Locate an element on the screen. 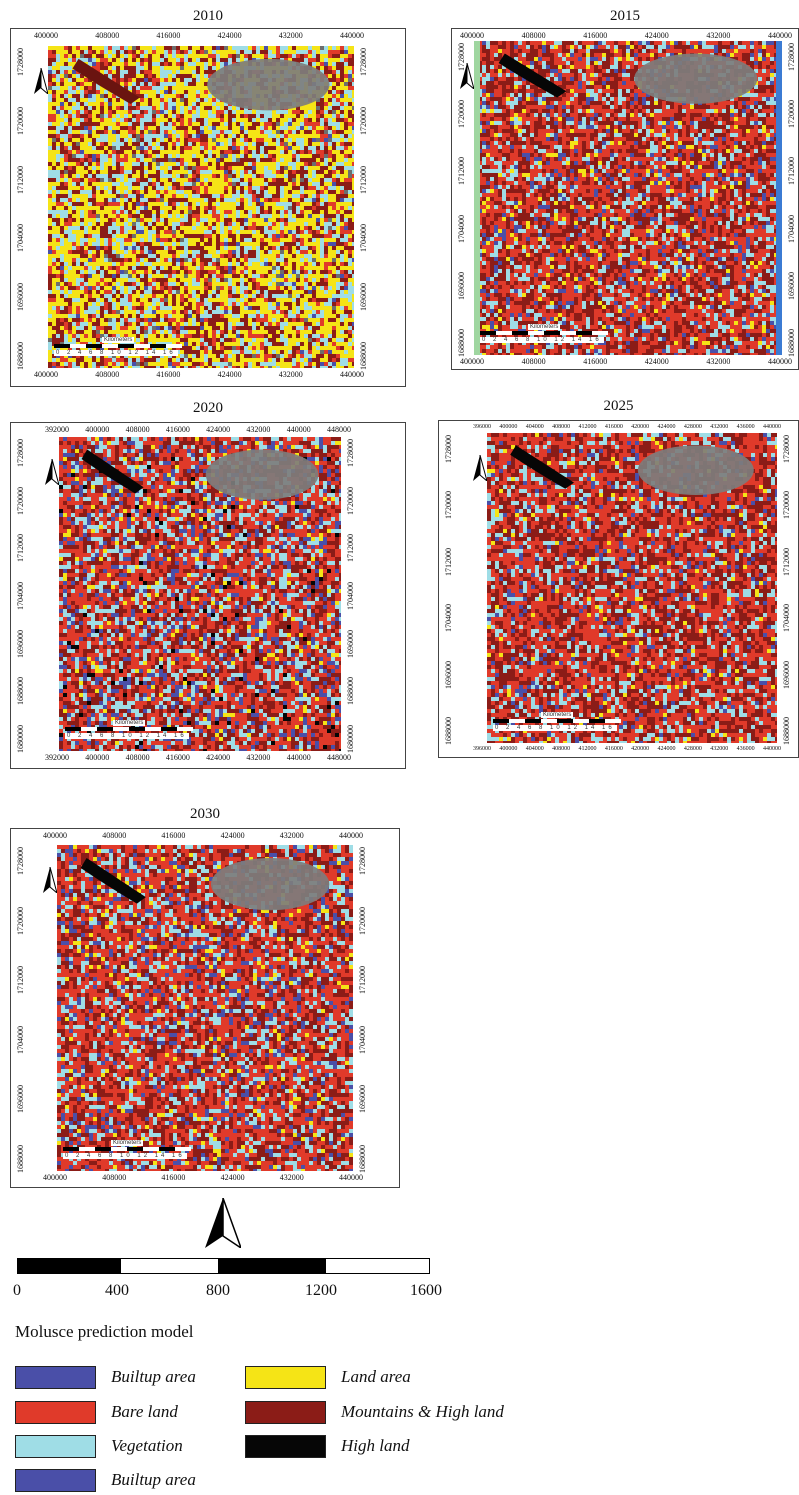 The image size is (799, 1495). axis-tick-label: 412000 is located at coordinates (587, 427).